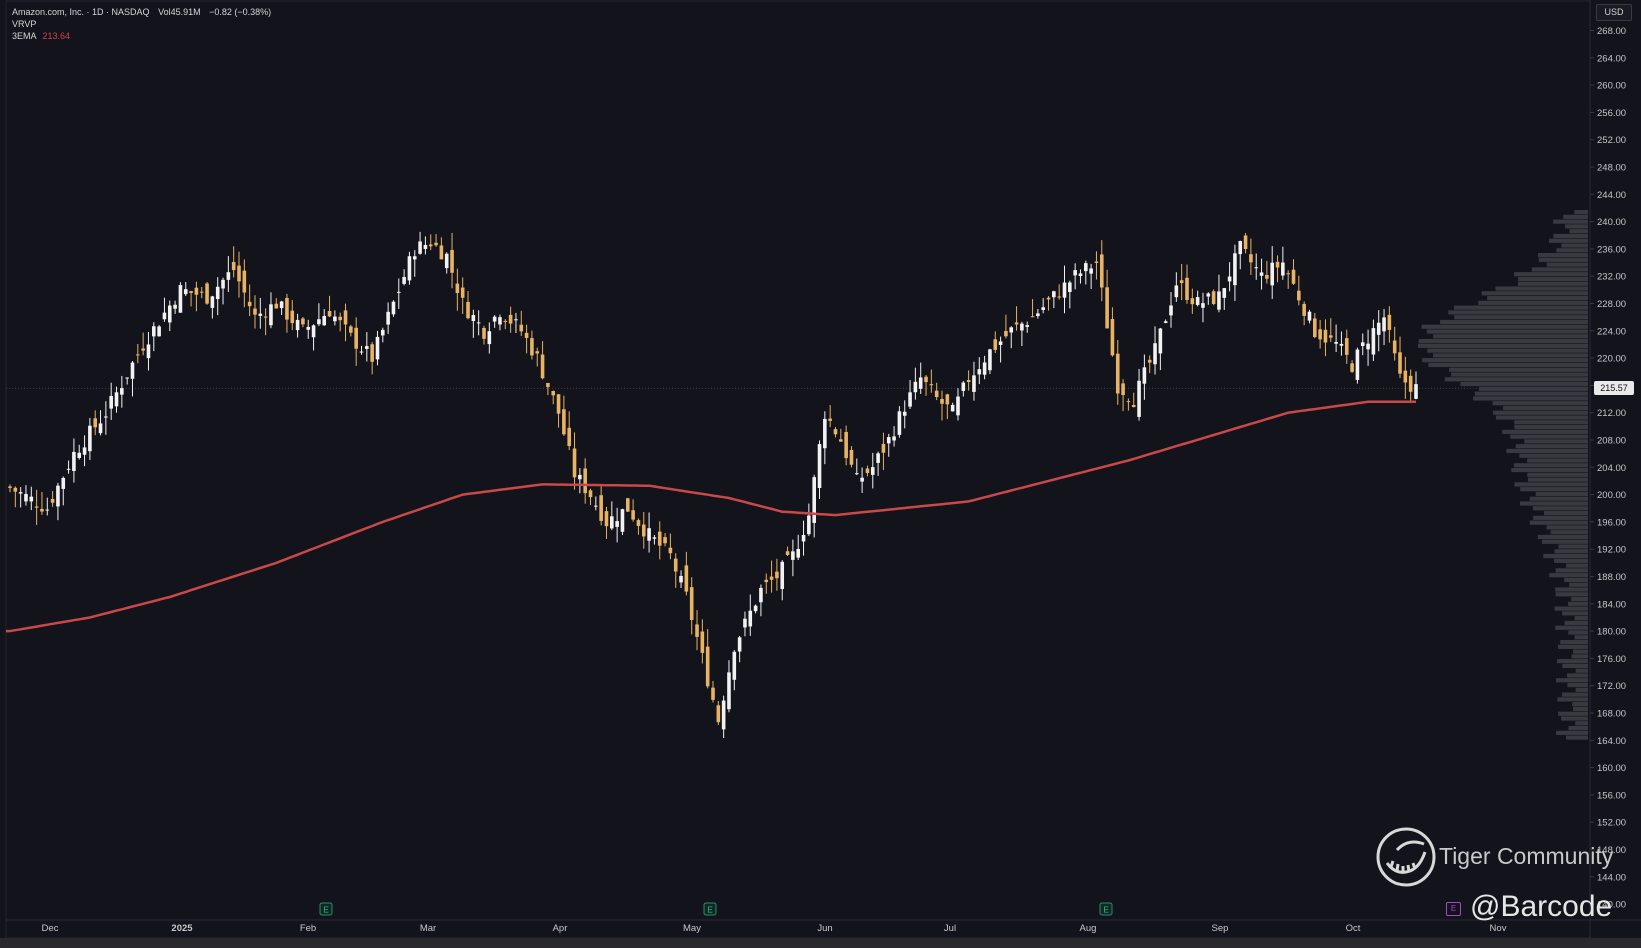 The image size is (1641, 948). I want to click on price-axis-label: 232.00, so click(1611, 277).